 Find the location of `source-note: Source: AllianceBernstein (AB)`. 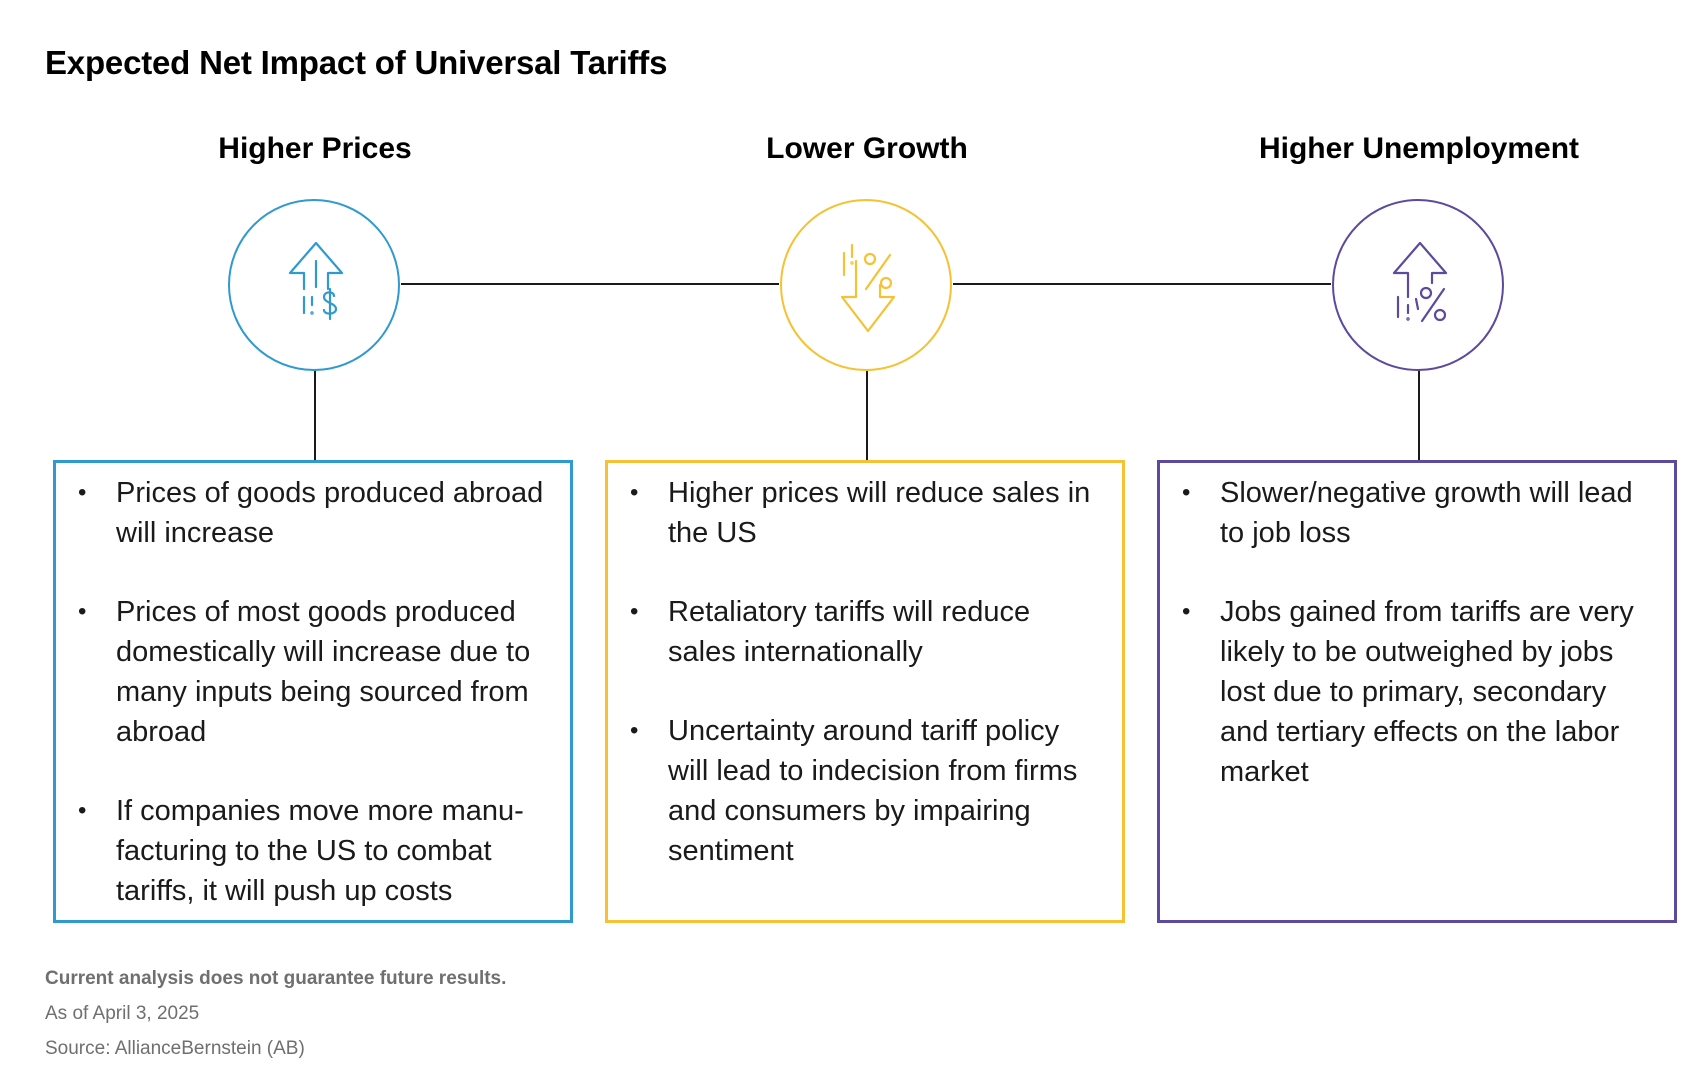

source-note: Source: AllianceBernstein (AB) is located at coordinates (175, 1048).